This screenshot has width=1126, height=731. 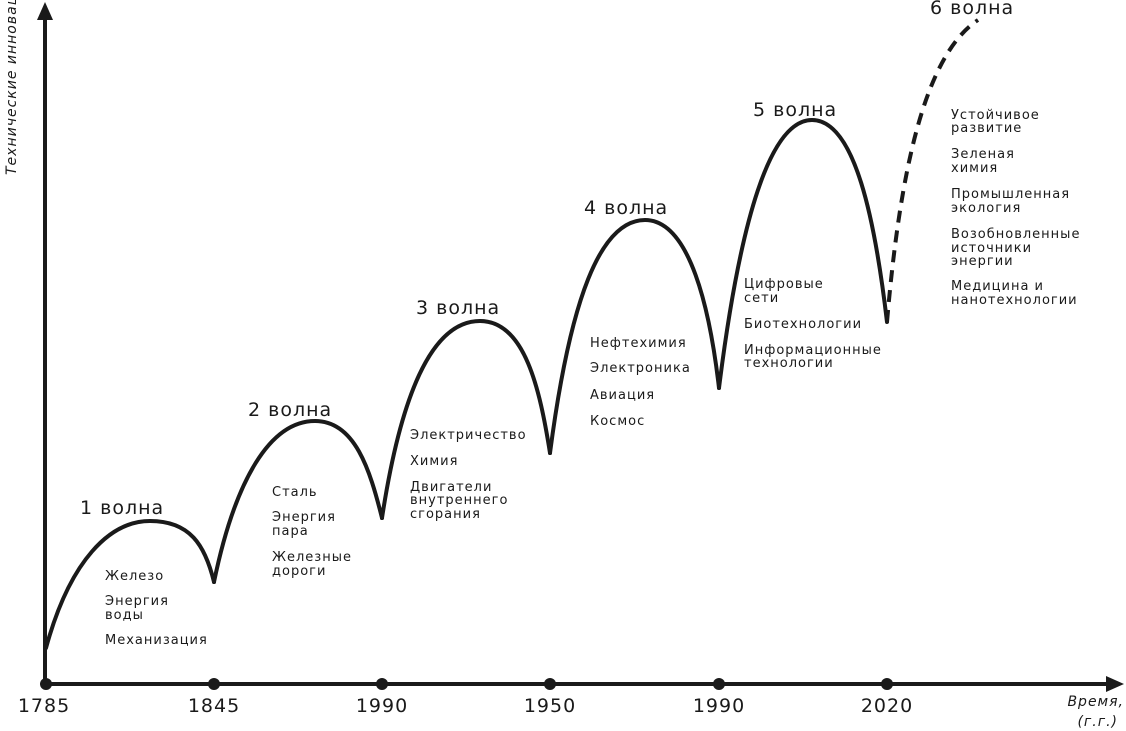 I want to click on year-label-3: 1990, so click(x=382, y=706).